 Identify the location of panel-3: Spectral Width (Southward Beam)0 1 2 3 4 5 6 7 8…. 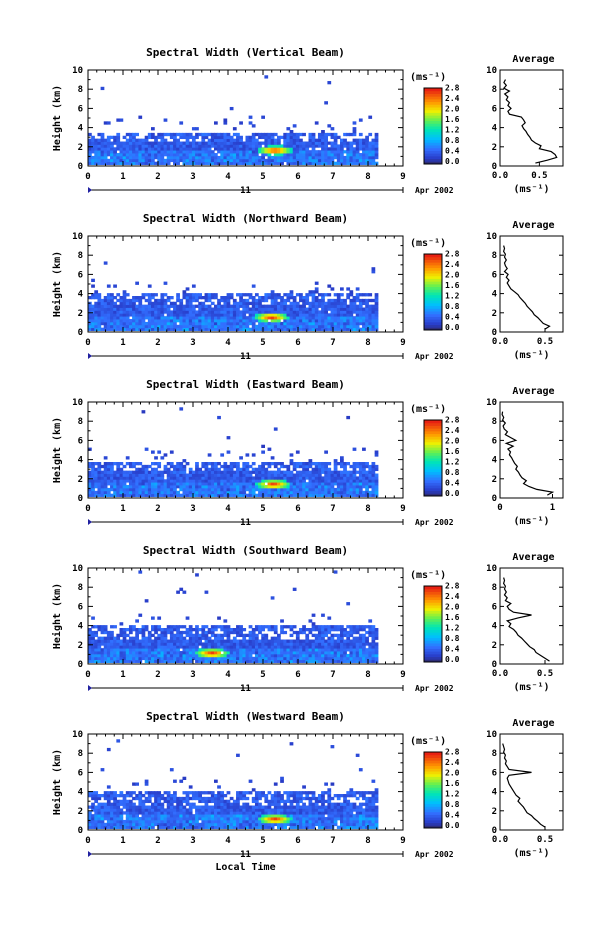
(307, 619).